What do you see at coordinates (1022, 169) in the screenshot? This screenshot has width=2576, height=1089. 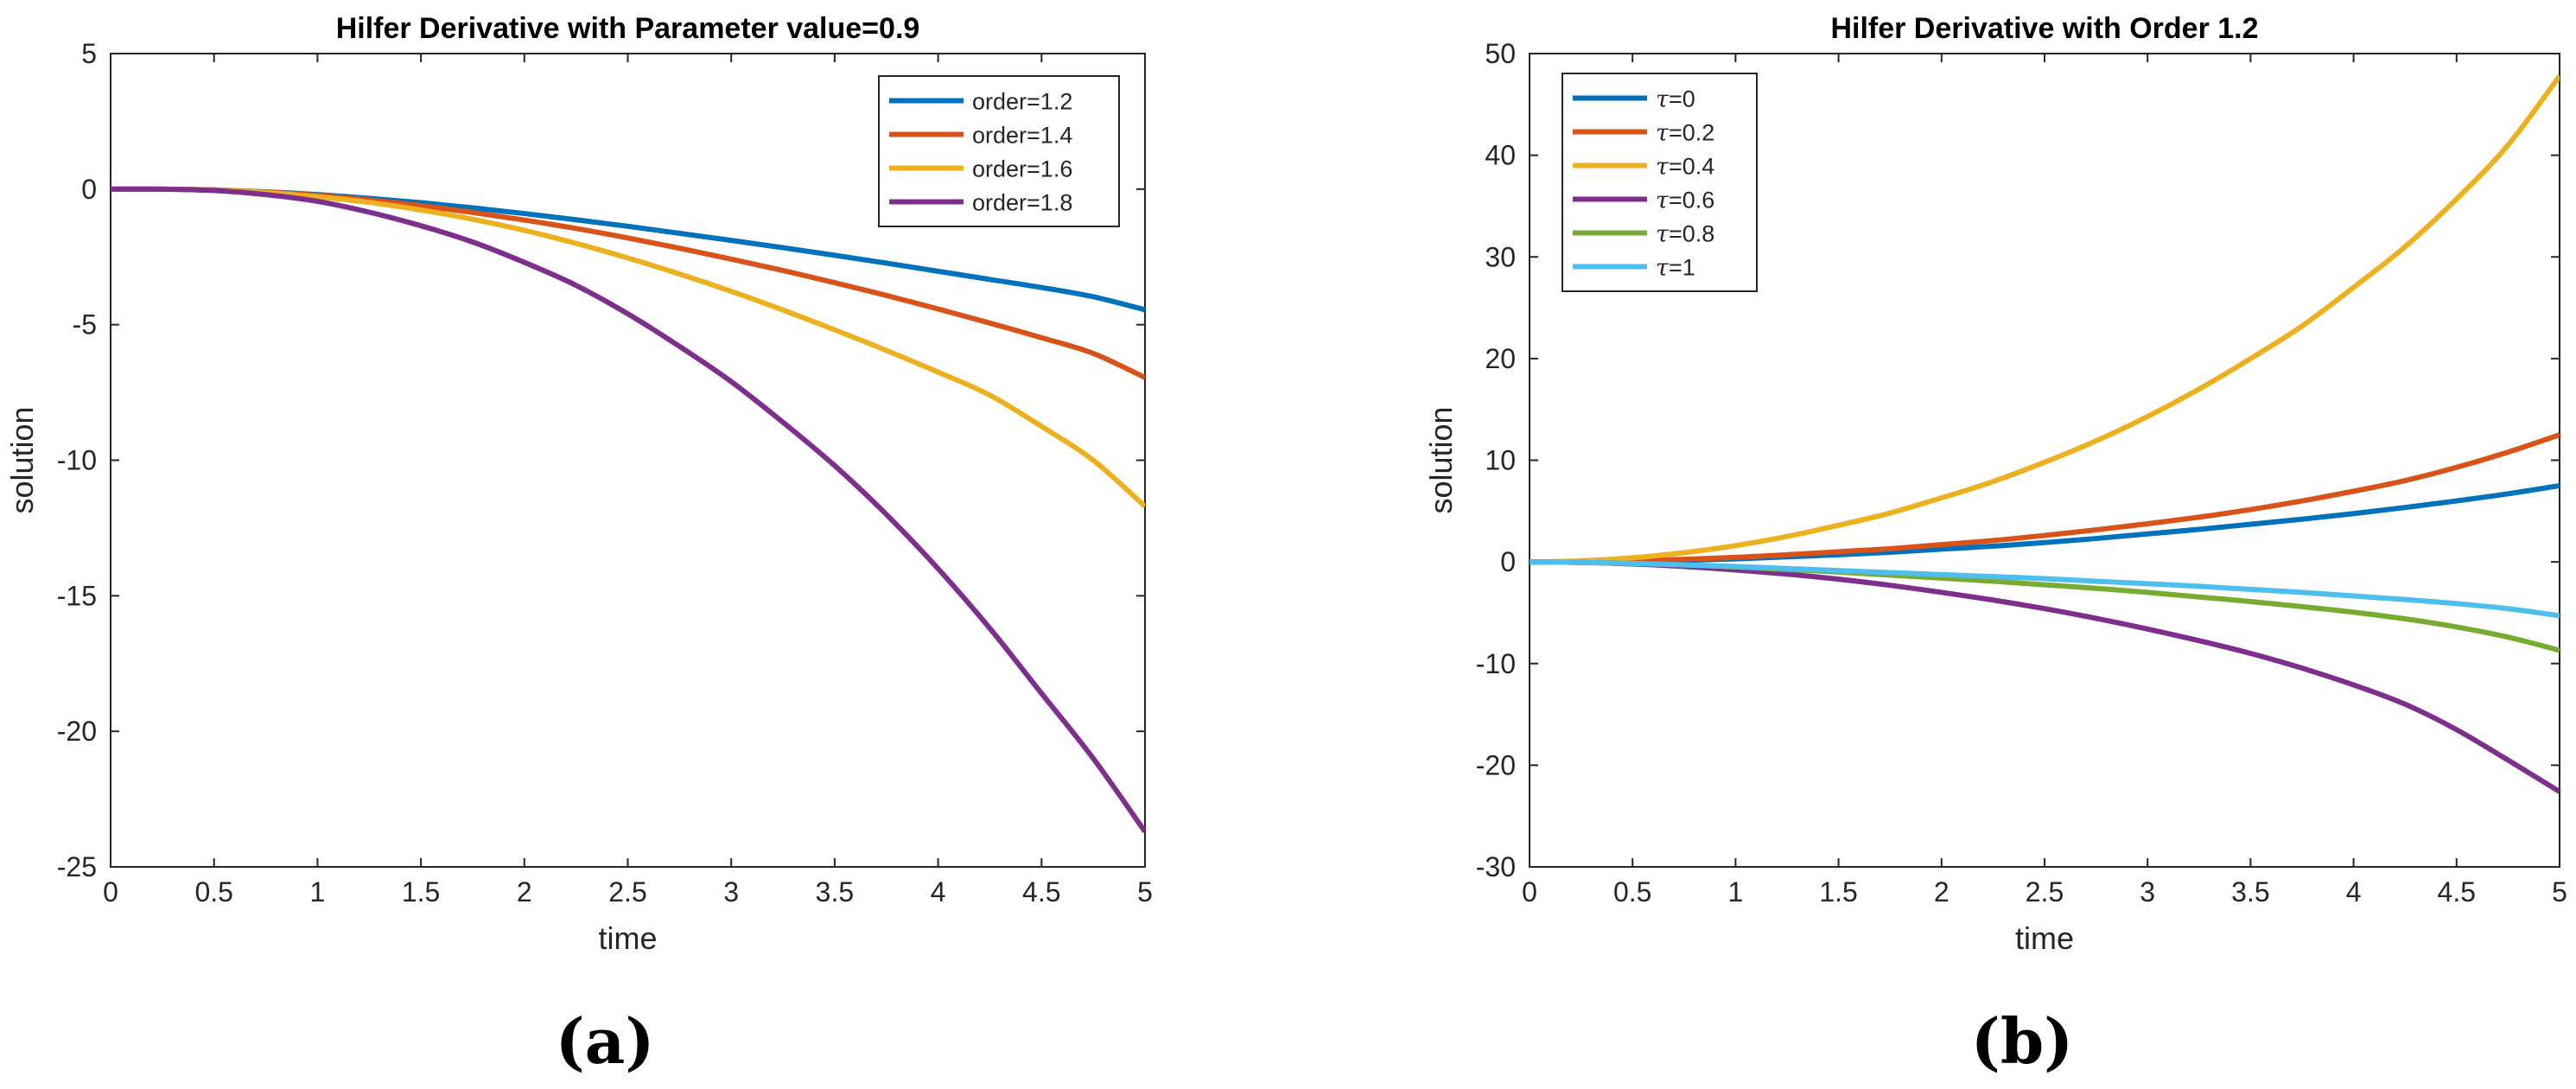 I see `legend-label: order=1.6` at bounding box center [1022, 169].